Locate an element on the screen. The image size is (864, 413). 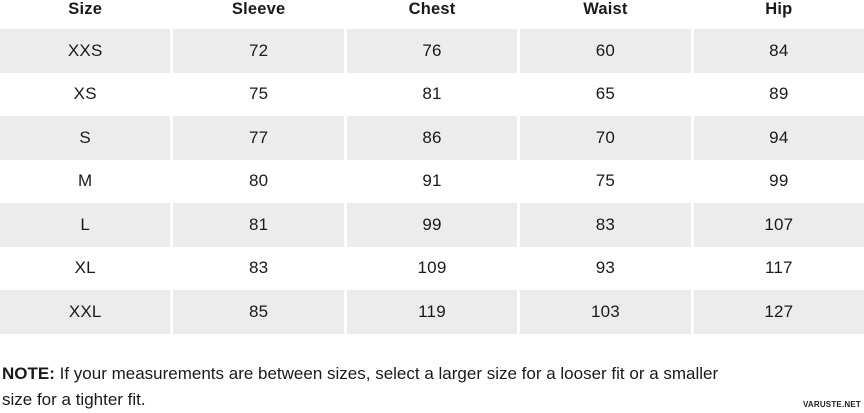
value-cell: 60 is located at coordinates (605, 51).